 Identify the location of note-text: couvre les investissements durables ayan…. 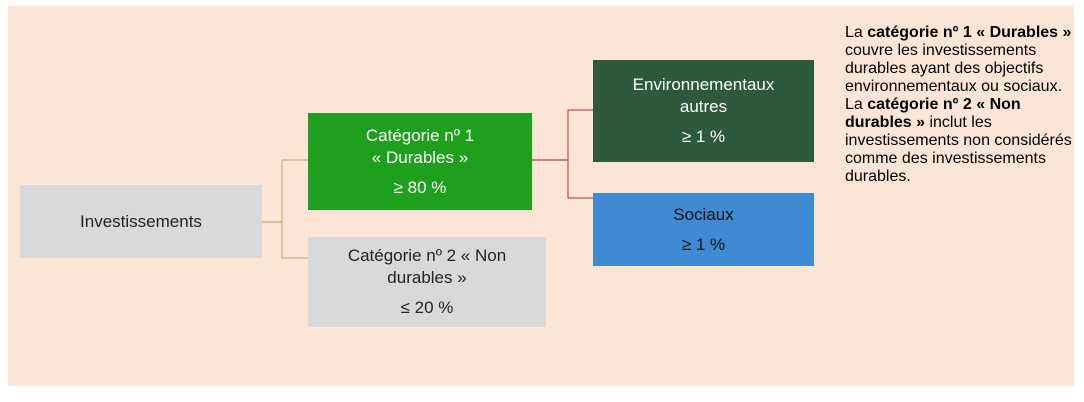
(954, 68).